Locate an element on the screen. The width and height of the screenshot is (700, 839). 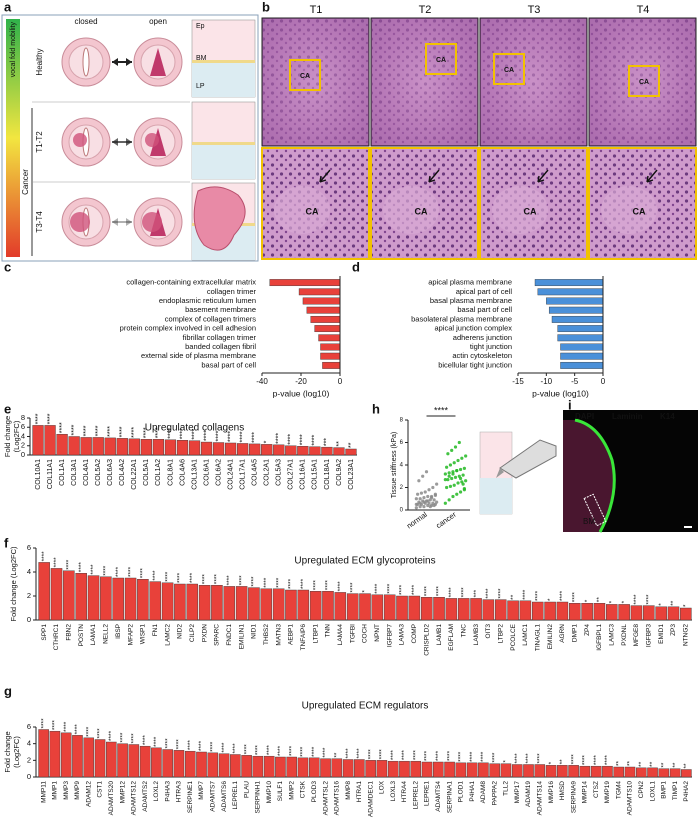
category-label: banded collagen fibril is located at coordinates (220, 346).